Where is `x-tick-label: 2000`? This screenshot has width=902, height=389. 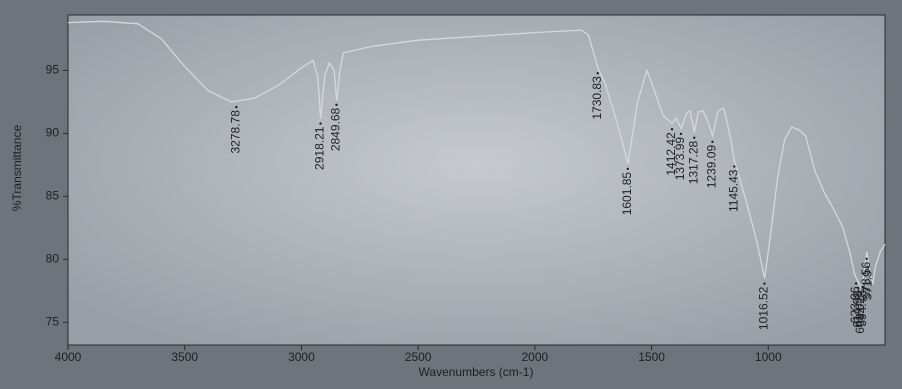 x-tick-label: 2000 is located at coordinates (535, 357).